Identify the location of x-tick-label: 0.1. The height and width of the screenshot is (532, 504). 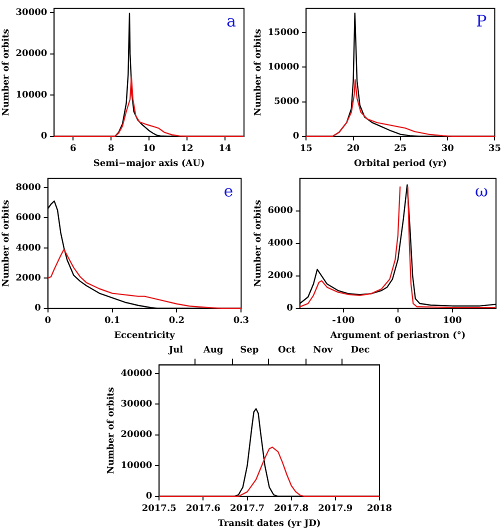
(112, 321).